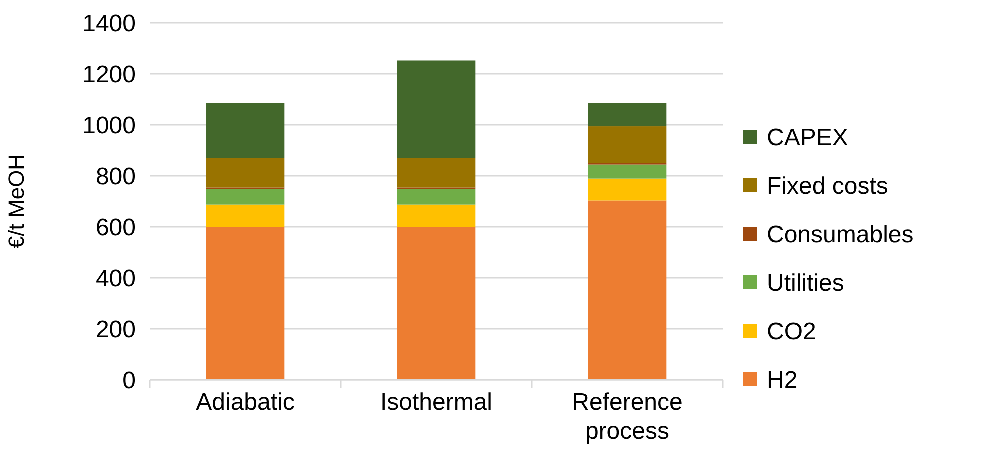 This screenshot has width=993, height=471. What do you see at coordinates (782, 380) in the screenshot?
I see `legend-label: H2` at bounding box center [782, 380].